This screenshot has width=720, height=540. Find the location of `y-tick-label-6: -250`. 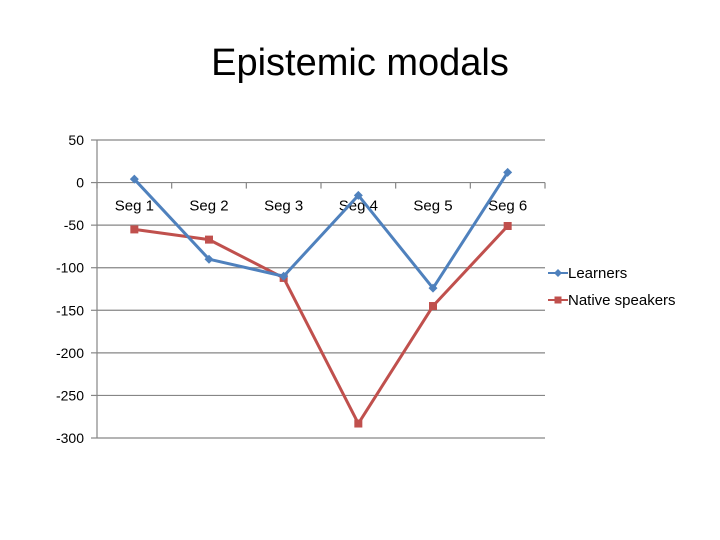

y-tick-label-6: -250 is located at coordinates (70, 395).